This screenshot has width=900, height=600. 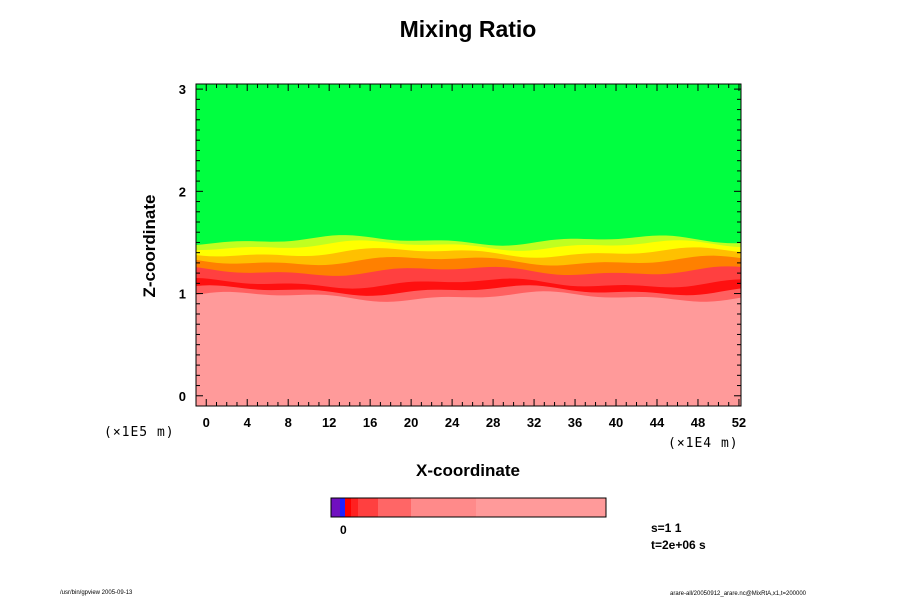 I want to click on colorbar, so click(x=468, y=507).